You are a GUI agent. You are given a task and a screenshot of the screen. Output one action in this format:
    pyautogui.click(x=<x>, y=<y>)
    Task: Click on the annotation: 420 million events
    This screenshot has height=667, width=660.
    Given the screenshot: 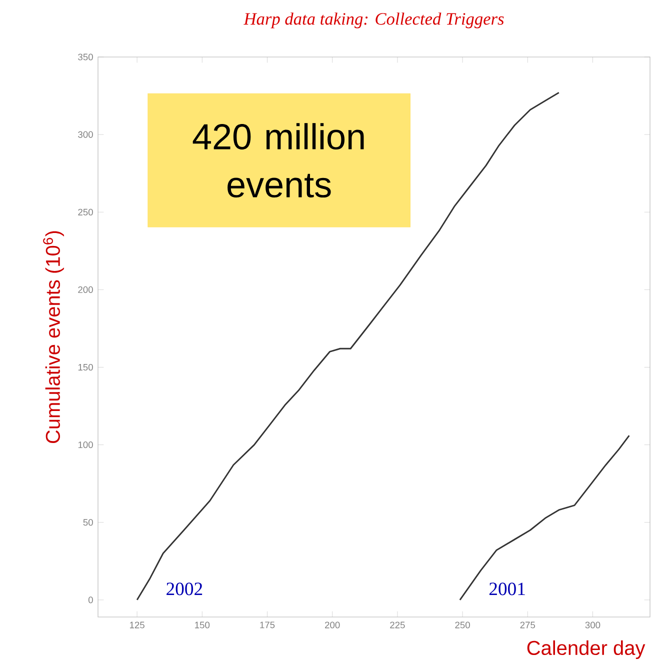 What is the action you would take?
    pyautogui.click(x=278, y=160)
    